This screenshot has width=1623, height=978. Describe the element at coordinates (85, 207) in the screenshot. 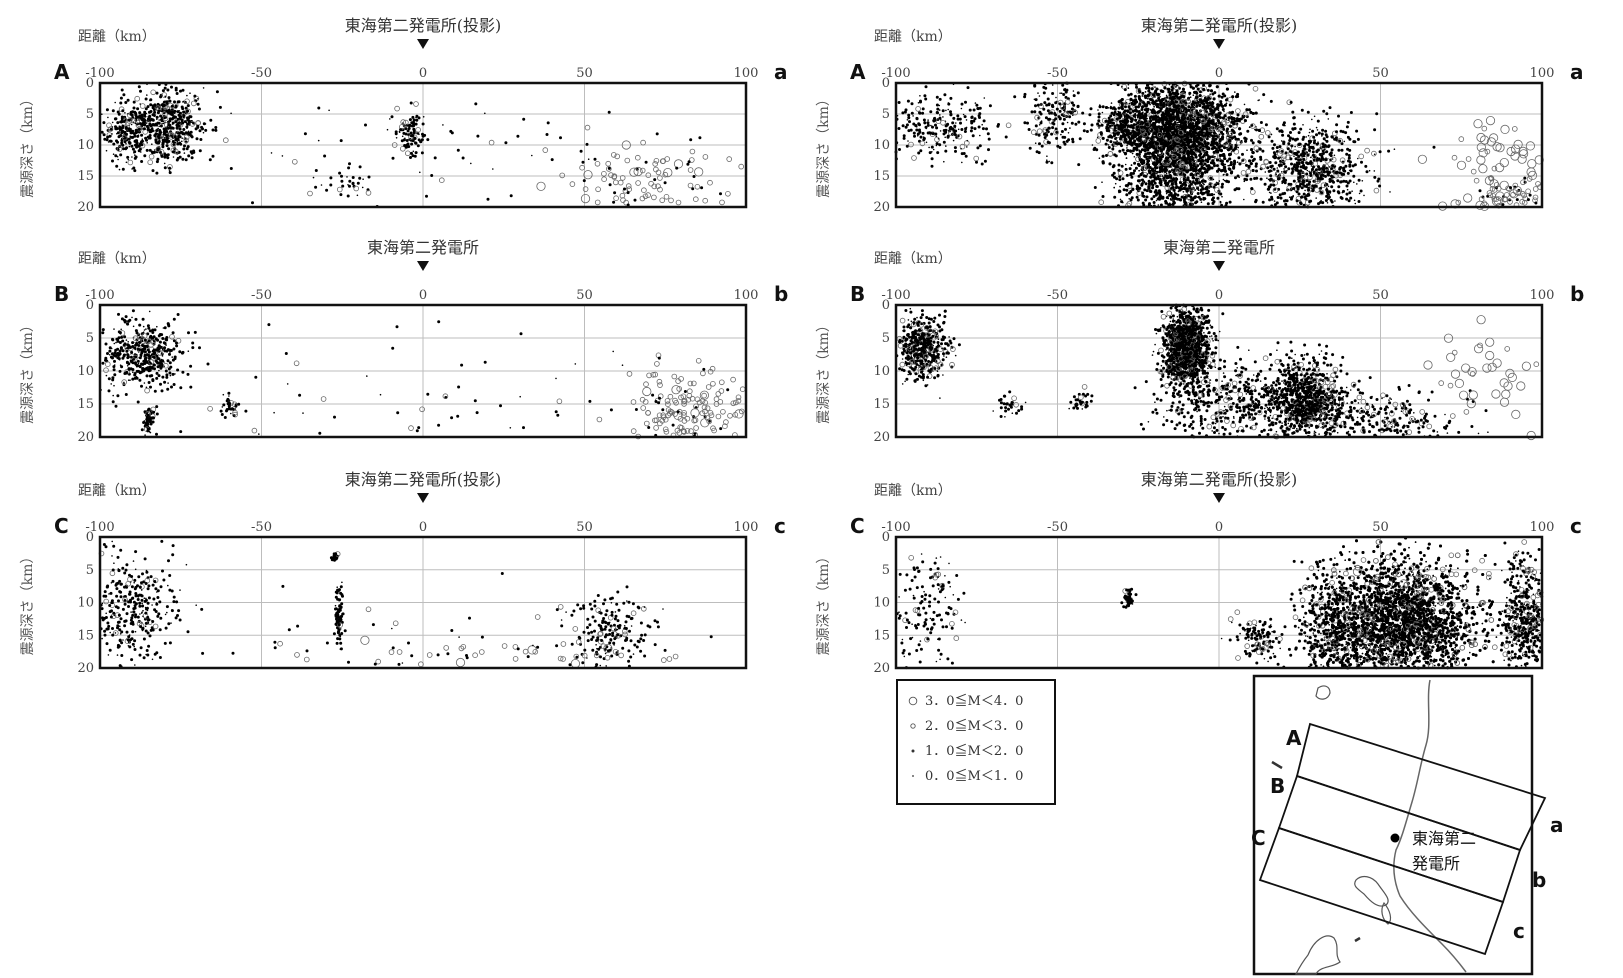

I see `y-tick-label: 20` at that location.